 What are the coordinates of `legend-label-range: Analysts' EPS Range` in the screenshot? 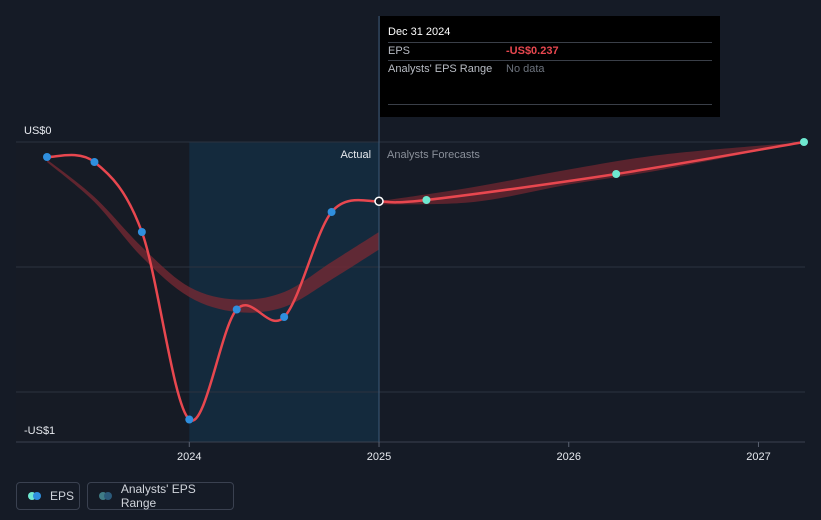 It's located at (158, 496).